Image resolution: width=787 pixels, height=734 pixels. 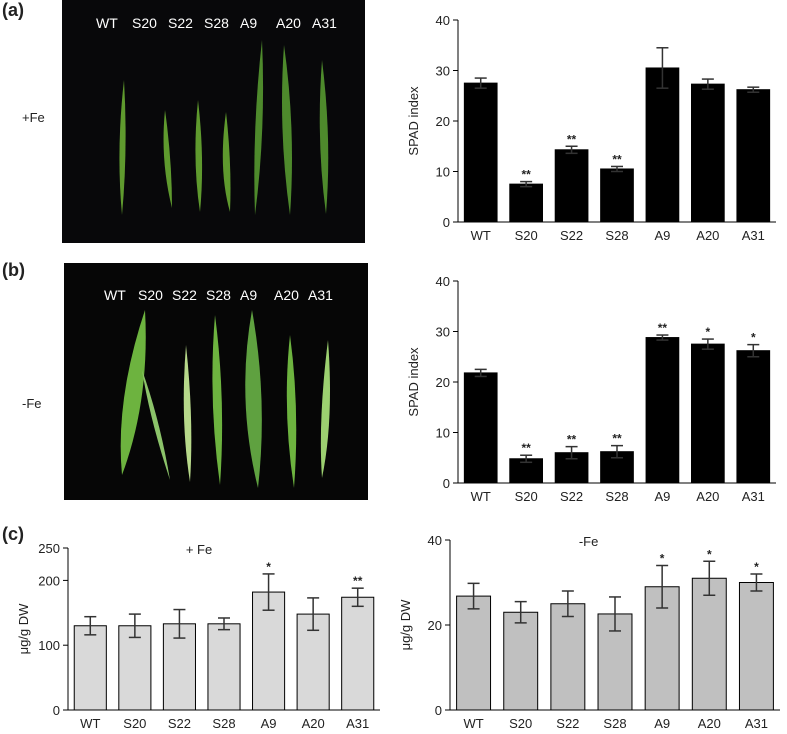 What do you see at coordinates (49, 548) in the screenshot?
I see `y-tick-label: 250` at bounding box center [49, 548].